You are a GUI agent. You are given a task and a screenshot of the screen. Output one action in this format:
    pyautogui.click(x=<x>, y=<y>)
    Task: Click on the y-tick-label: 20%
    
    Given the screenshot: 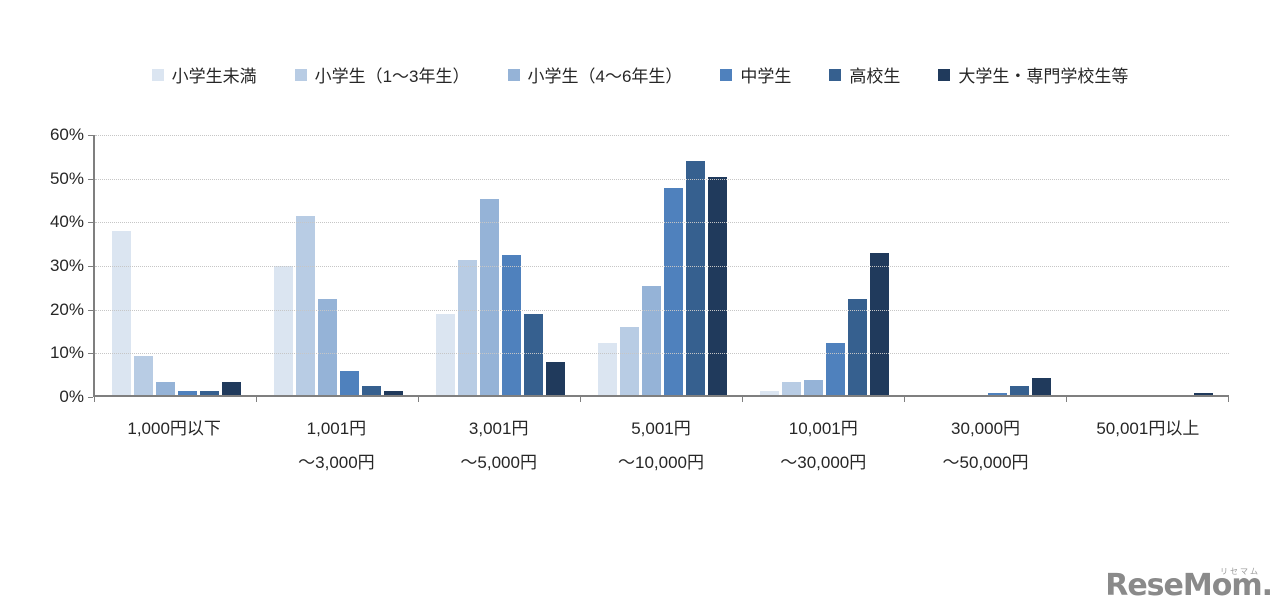 What is the action you would take?
    pyautogui.click(x=66, y=309)
    